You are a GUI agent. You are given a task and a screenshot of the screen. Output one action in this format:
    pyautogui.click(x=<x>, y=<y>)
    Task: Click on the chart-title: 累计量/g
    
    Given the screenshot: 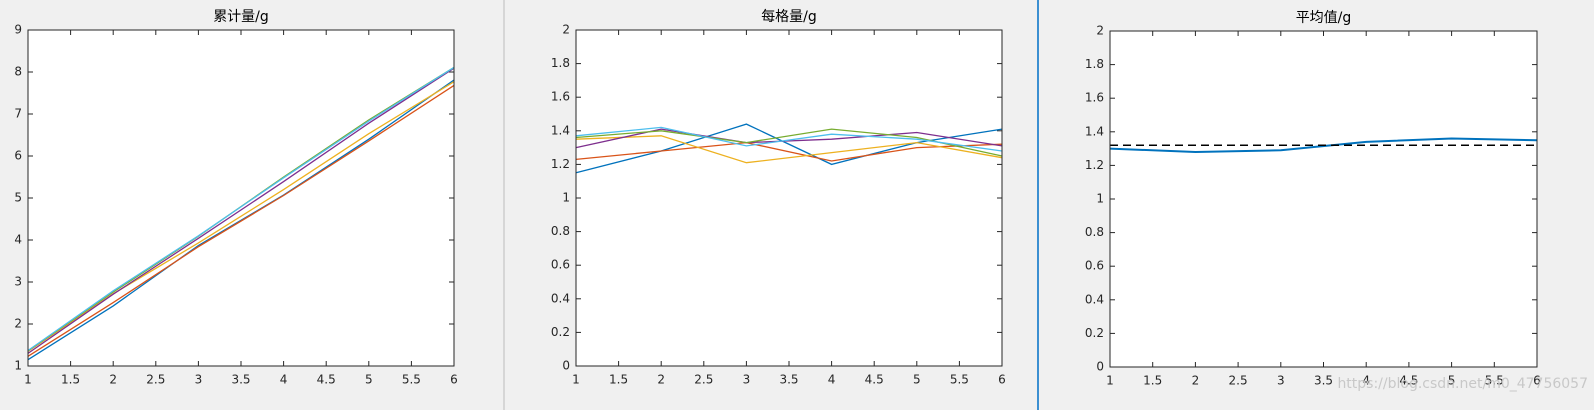 What is the action you would take?
    pyautogui.click(x=241, y=17)
    